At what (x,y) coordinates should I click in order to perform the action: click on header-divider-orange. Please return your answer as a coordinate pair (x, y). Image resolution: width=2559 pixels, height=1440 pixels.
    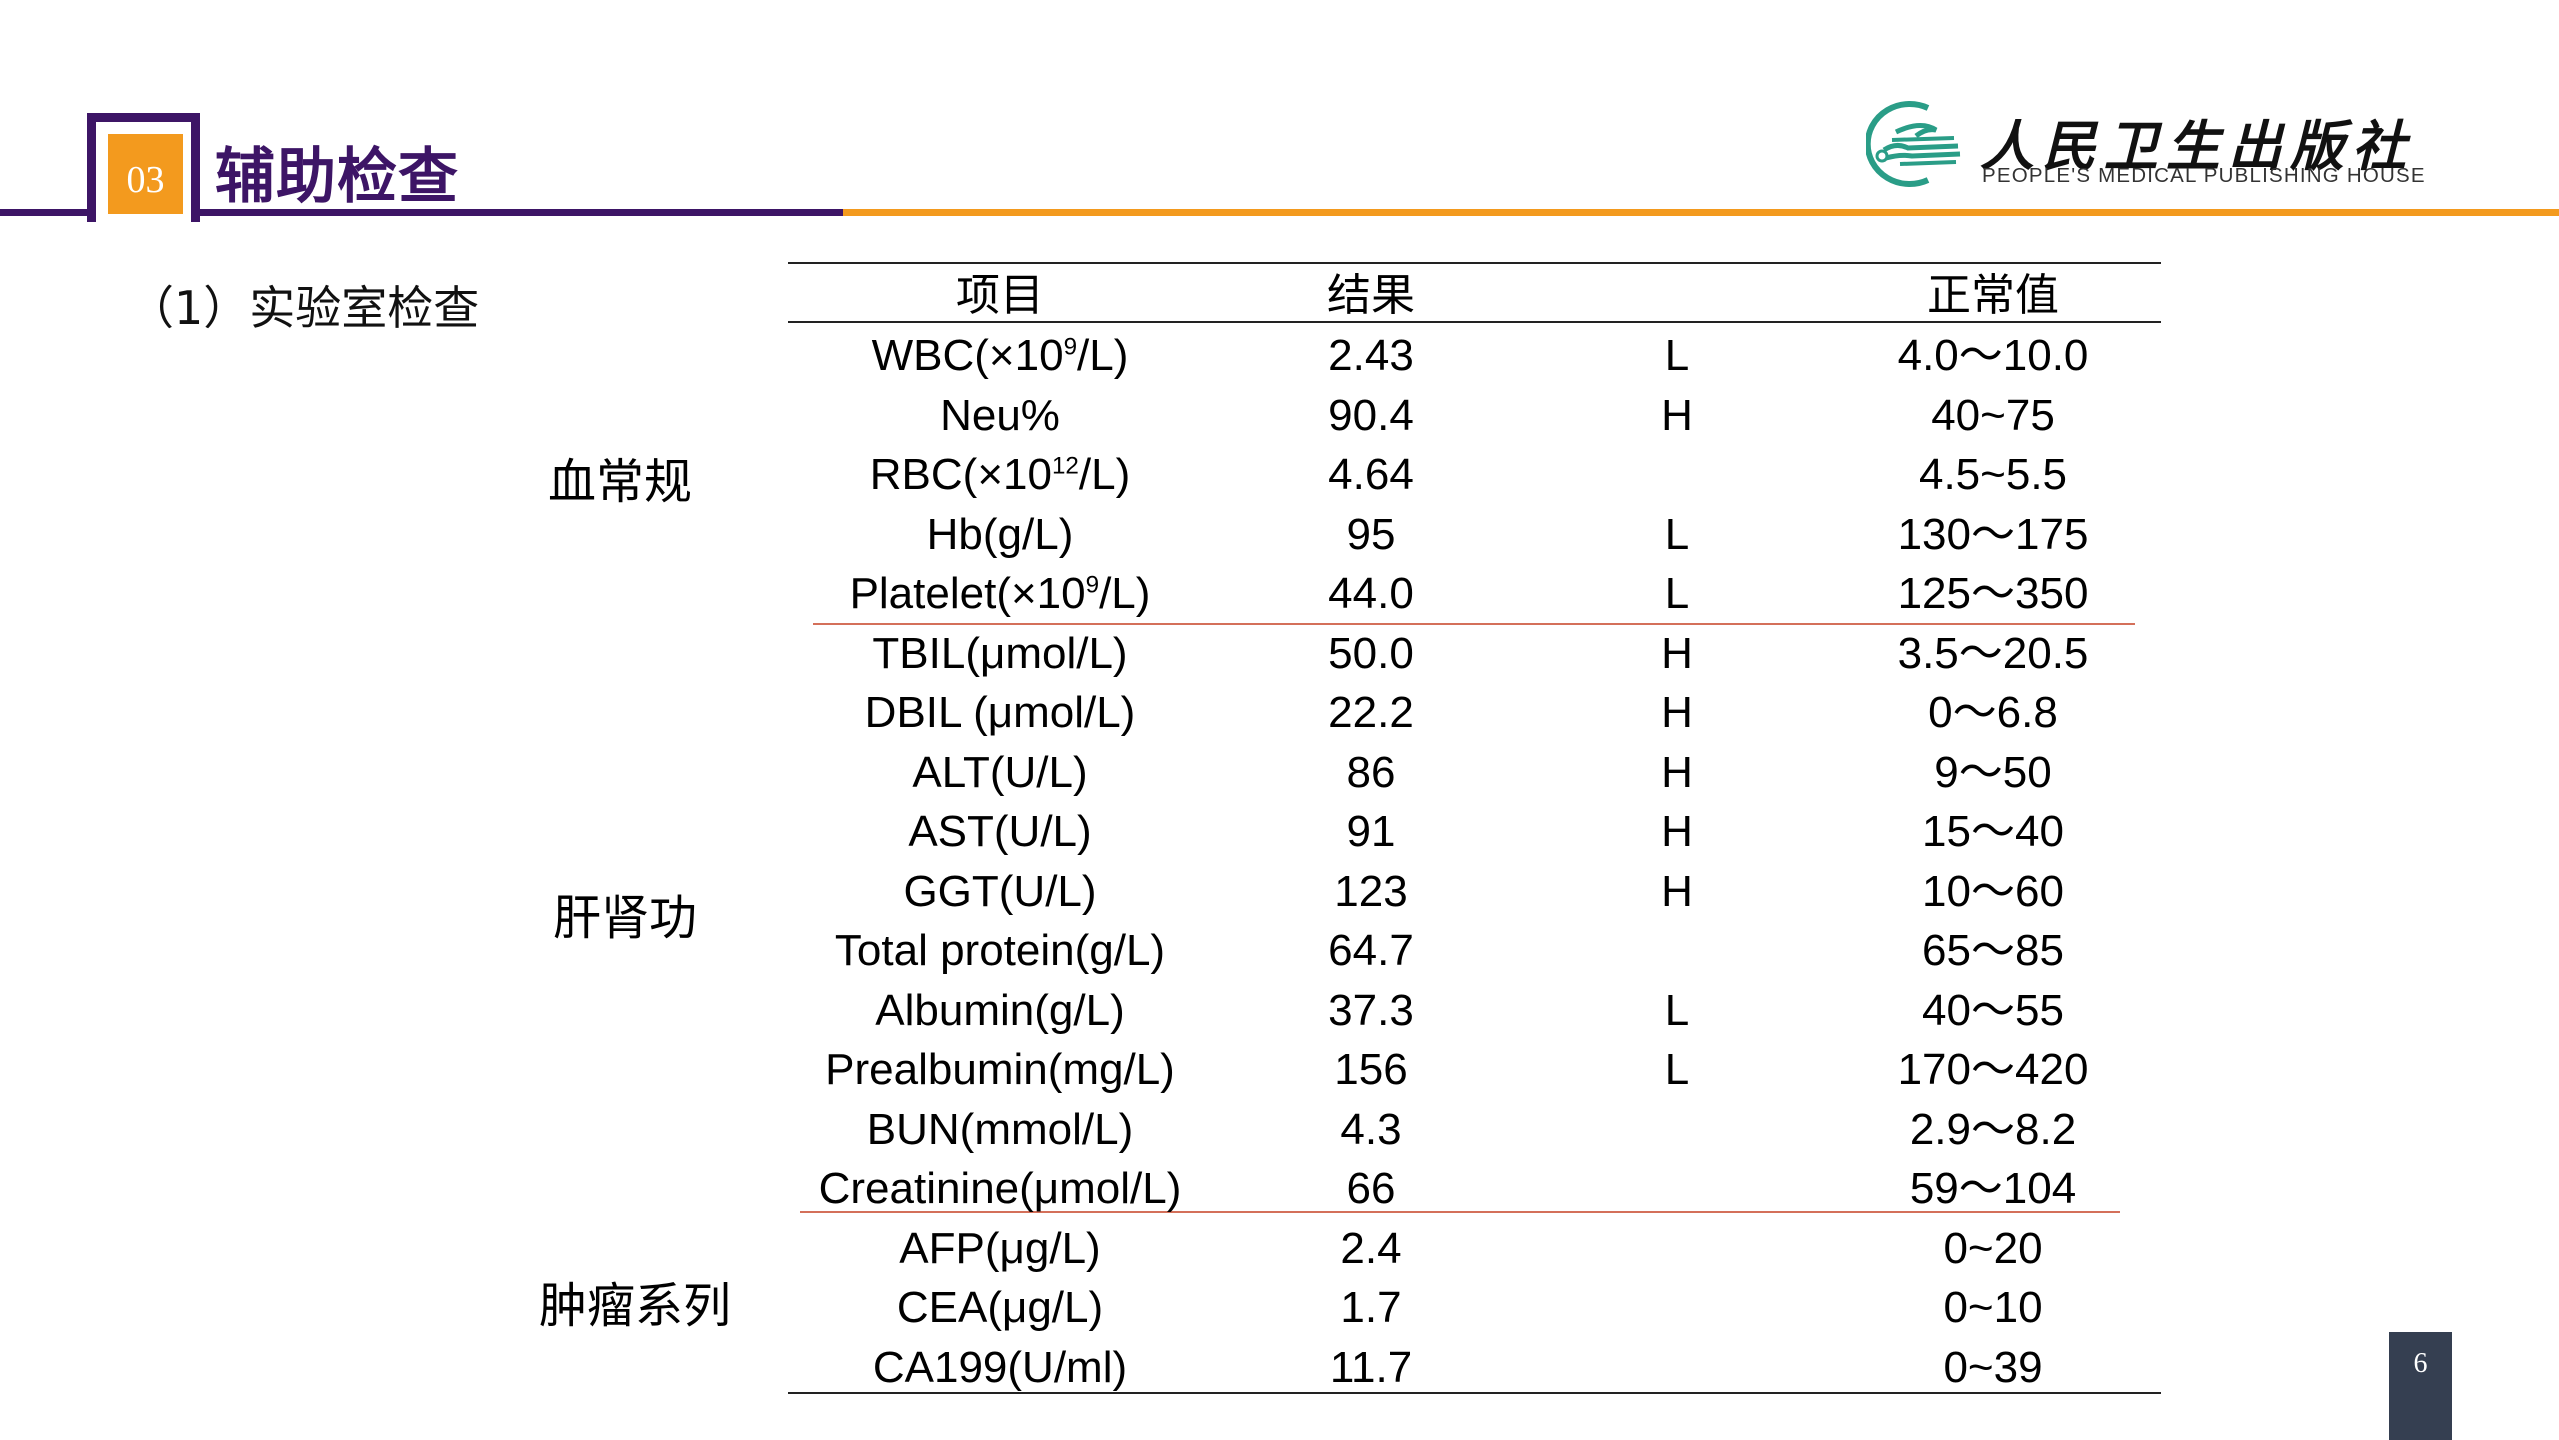
    Looking at the image, I should click on (1701, 212).